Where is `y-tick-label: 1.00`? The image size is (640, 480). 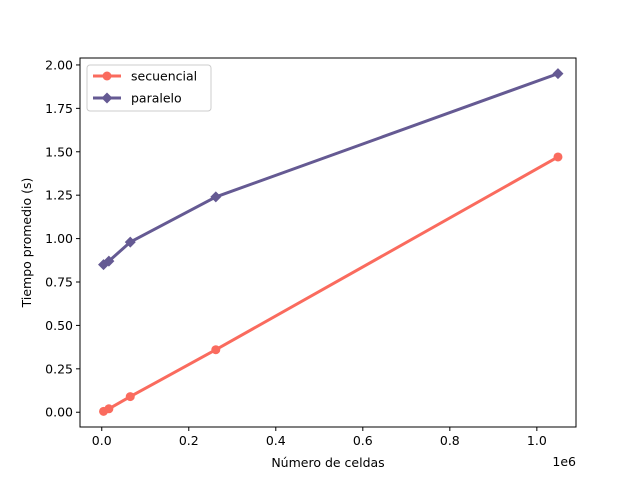 y-tick-label: 1.00 is located at coordinates (59, 238).